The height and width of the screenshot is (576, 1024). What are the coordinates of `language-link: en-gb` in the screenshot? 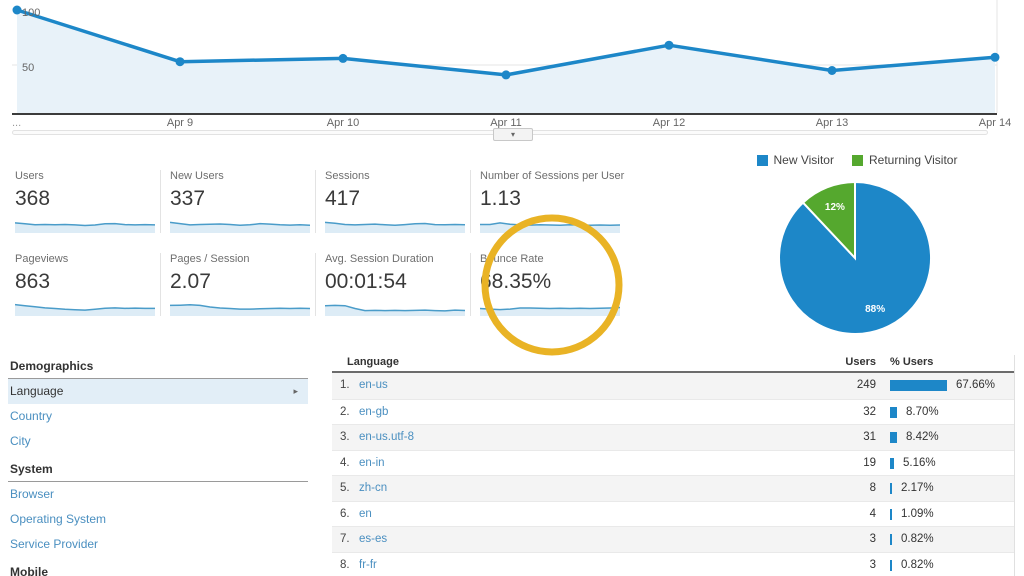 It's located at (374, 411).